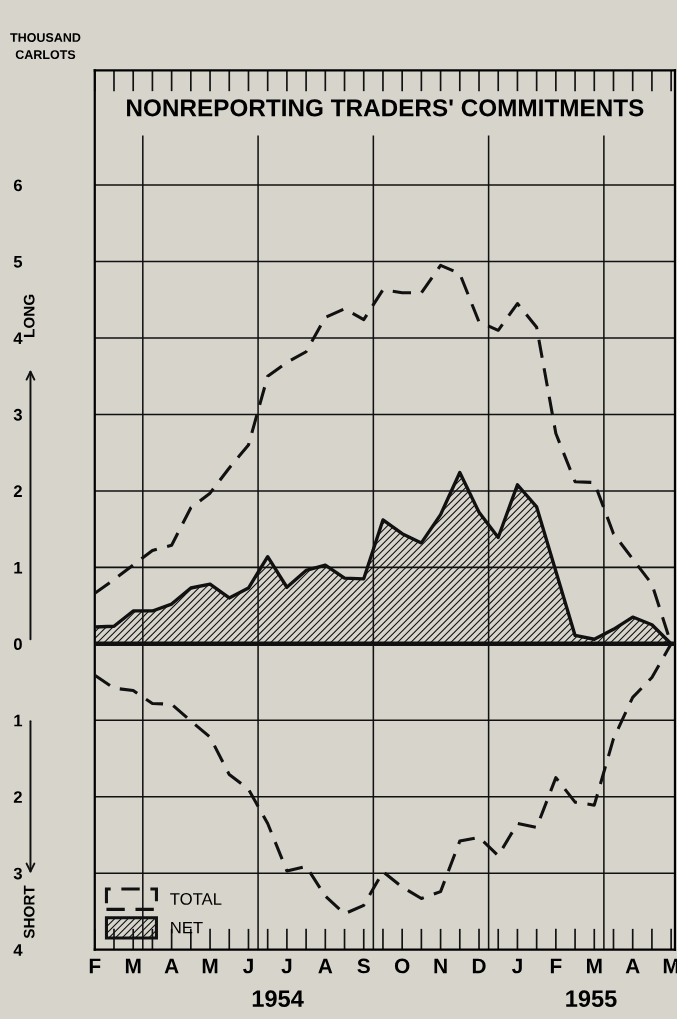  I want to click on text: 1954, so click(278, 998).